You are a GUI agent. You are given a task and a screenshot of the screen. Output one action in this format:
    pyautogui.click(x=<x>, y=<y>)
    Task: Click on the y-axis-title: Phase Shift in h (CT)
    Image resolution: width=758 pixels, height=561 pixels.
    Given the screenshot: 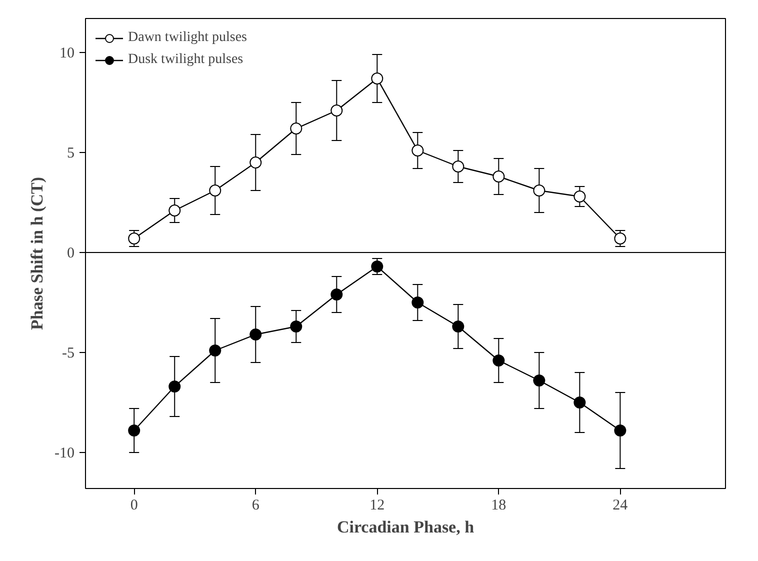 What is the action you would take?
    pyautogui.click(x=37, y=253)
    